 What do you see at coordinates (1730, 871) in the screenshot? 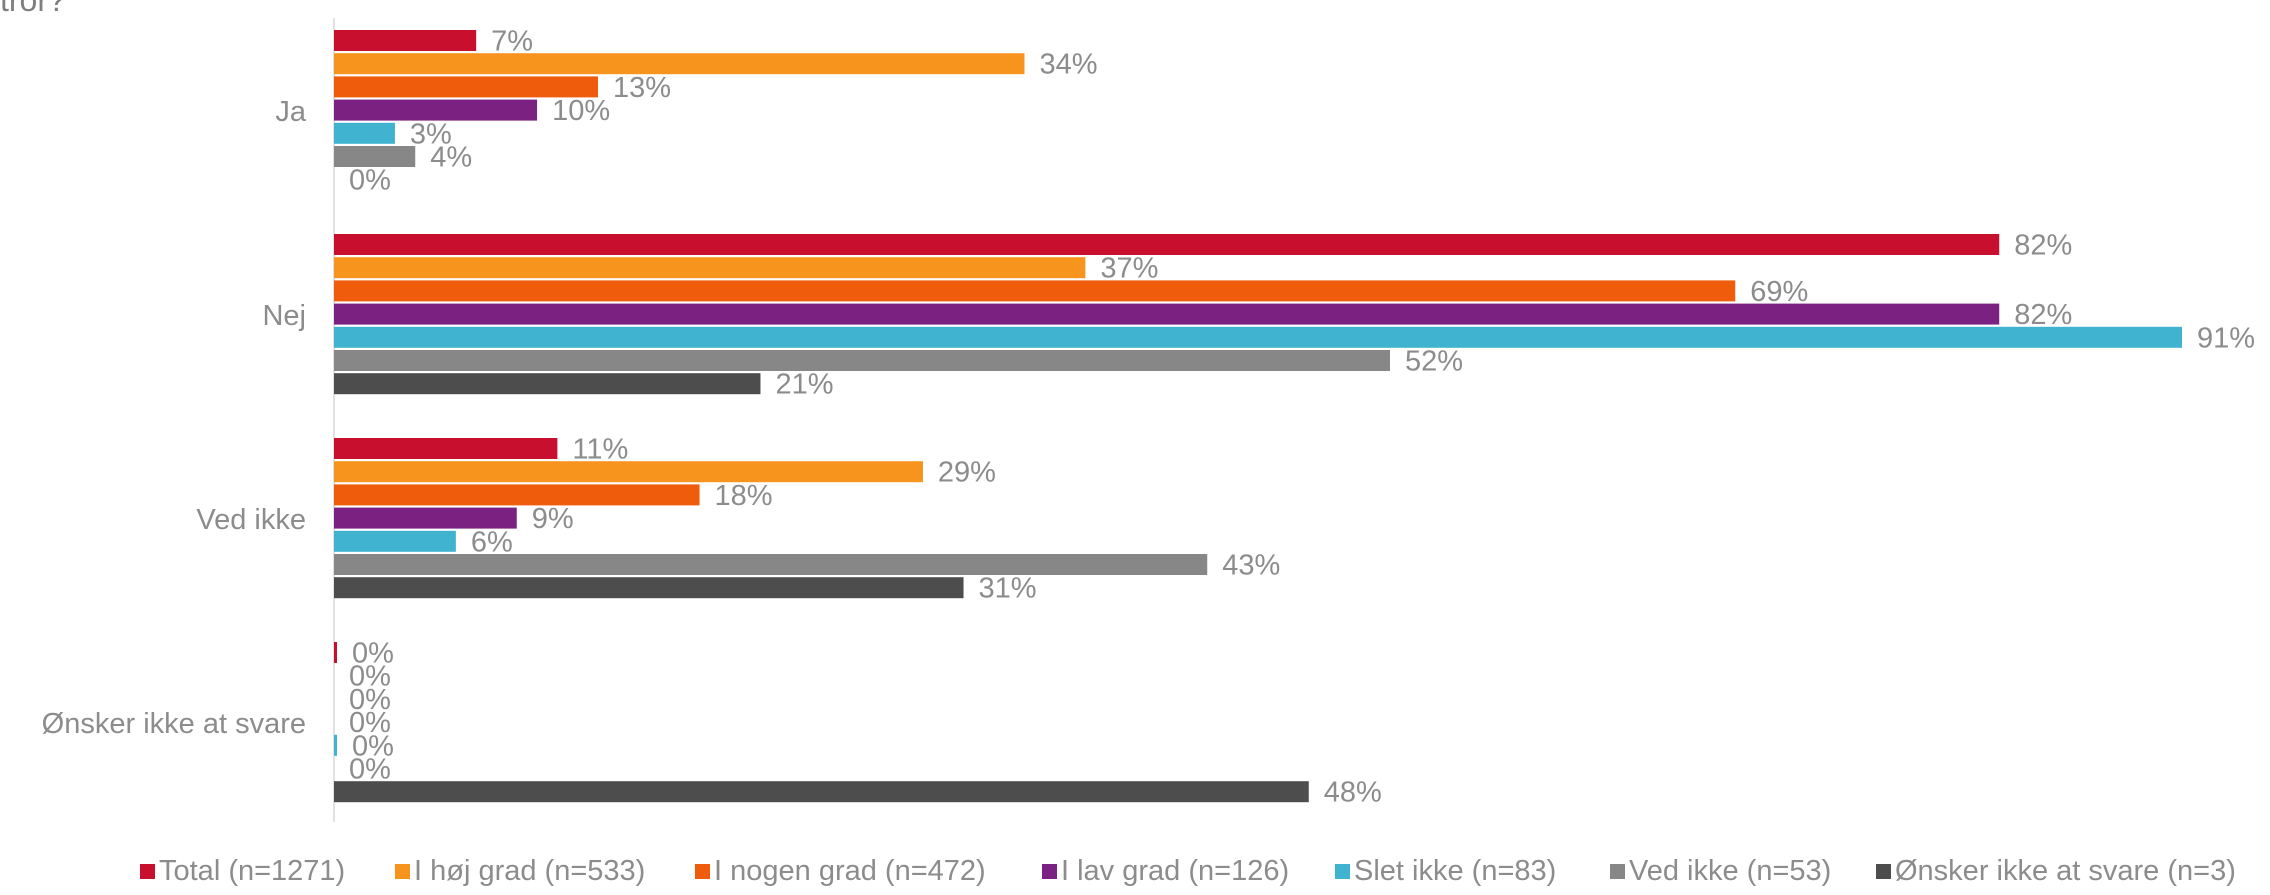
I see `legend-label: Ved ikke (n=53)` at bounding box center [1730, 871].